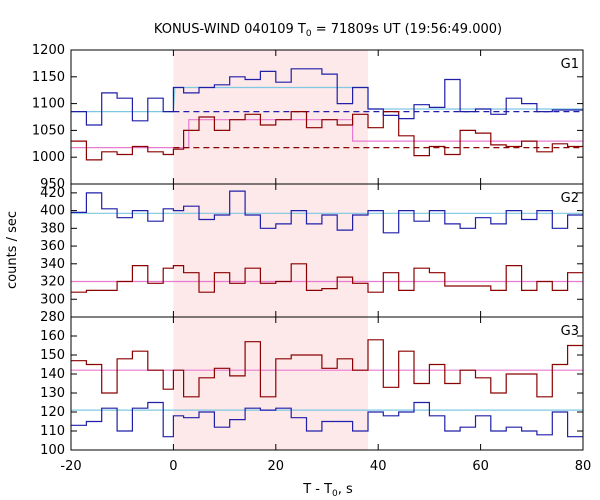 Image resolution: width=600 pixels, height=500 pixels. Describe the element at coordinates (52, 264) in the screenshot. I see `panel-g2-ytick-label-340: 340` at that location.